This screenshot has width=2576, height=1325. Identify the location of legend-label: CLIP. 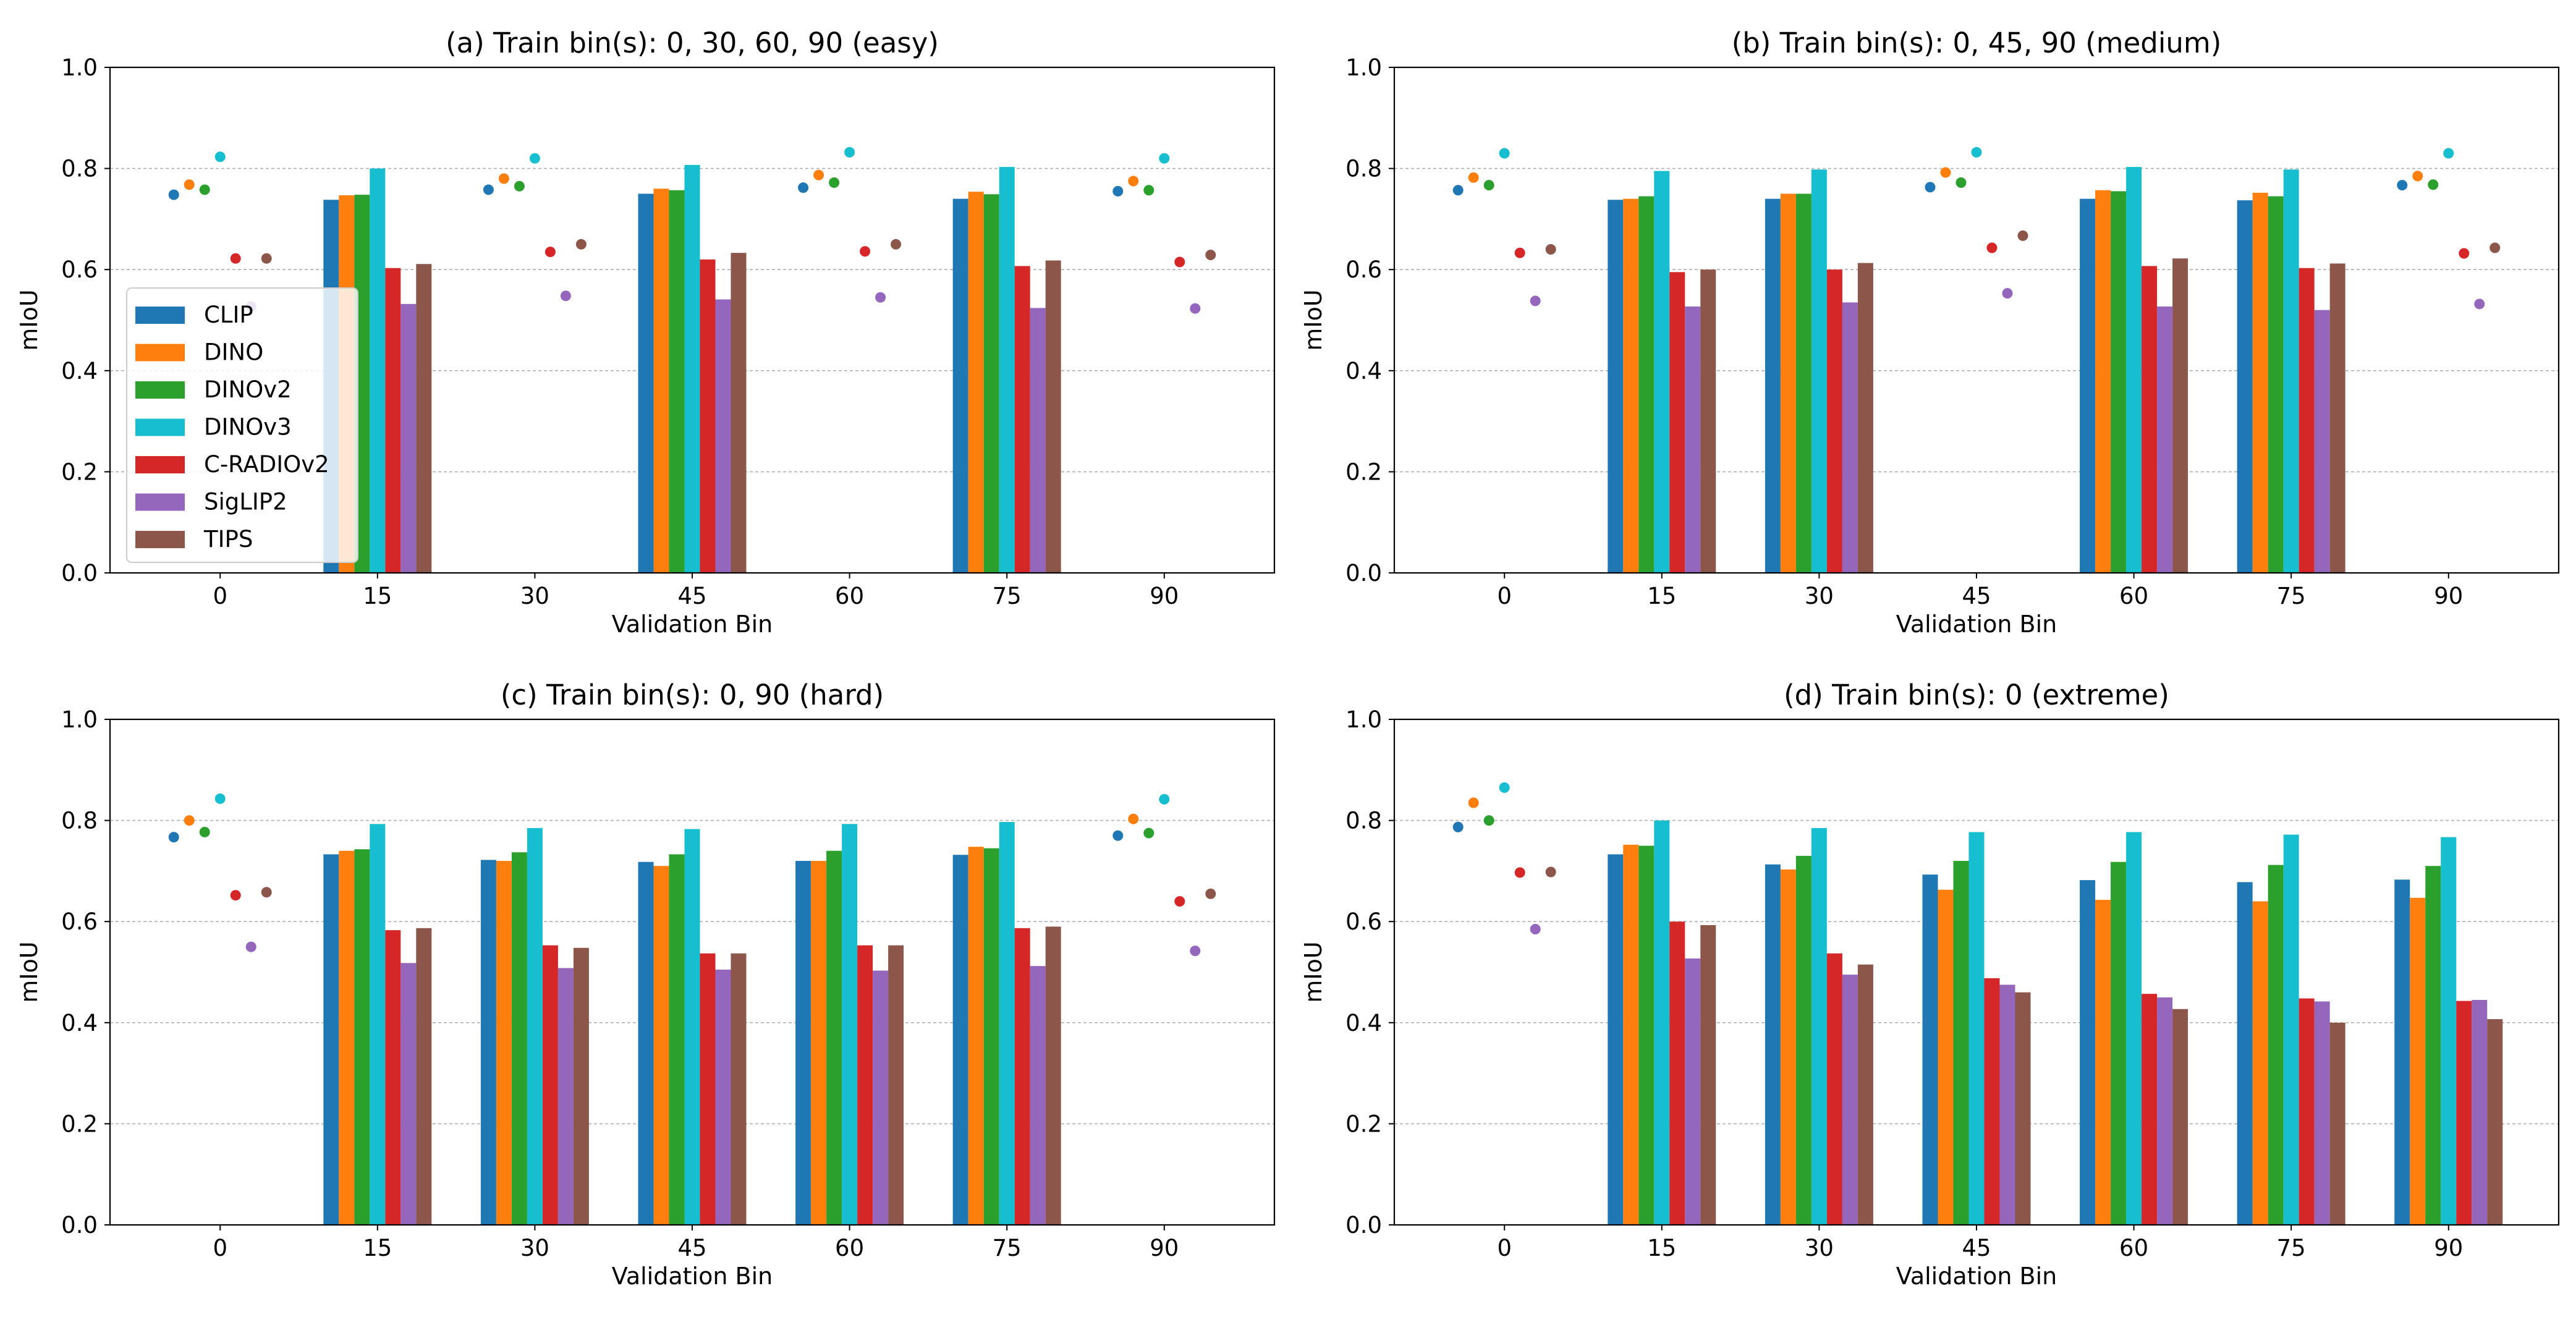
(228, 315).